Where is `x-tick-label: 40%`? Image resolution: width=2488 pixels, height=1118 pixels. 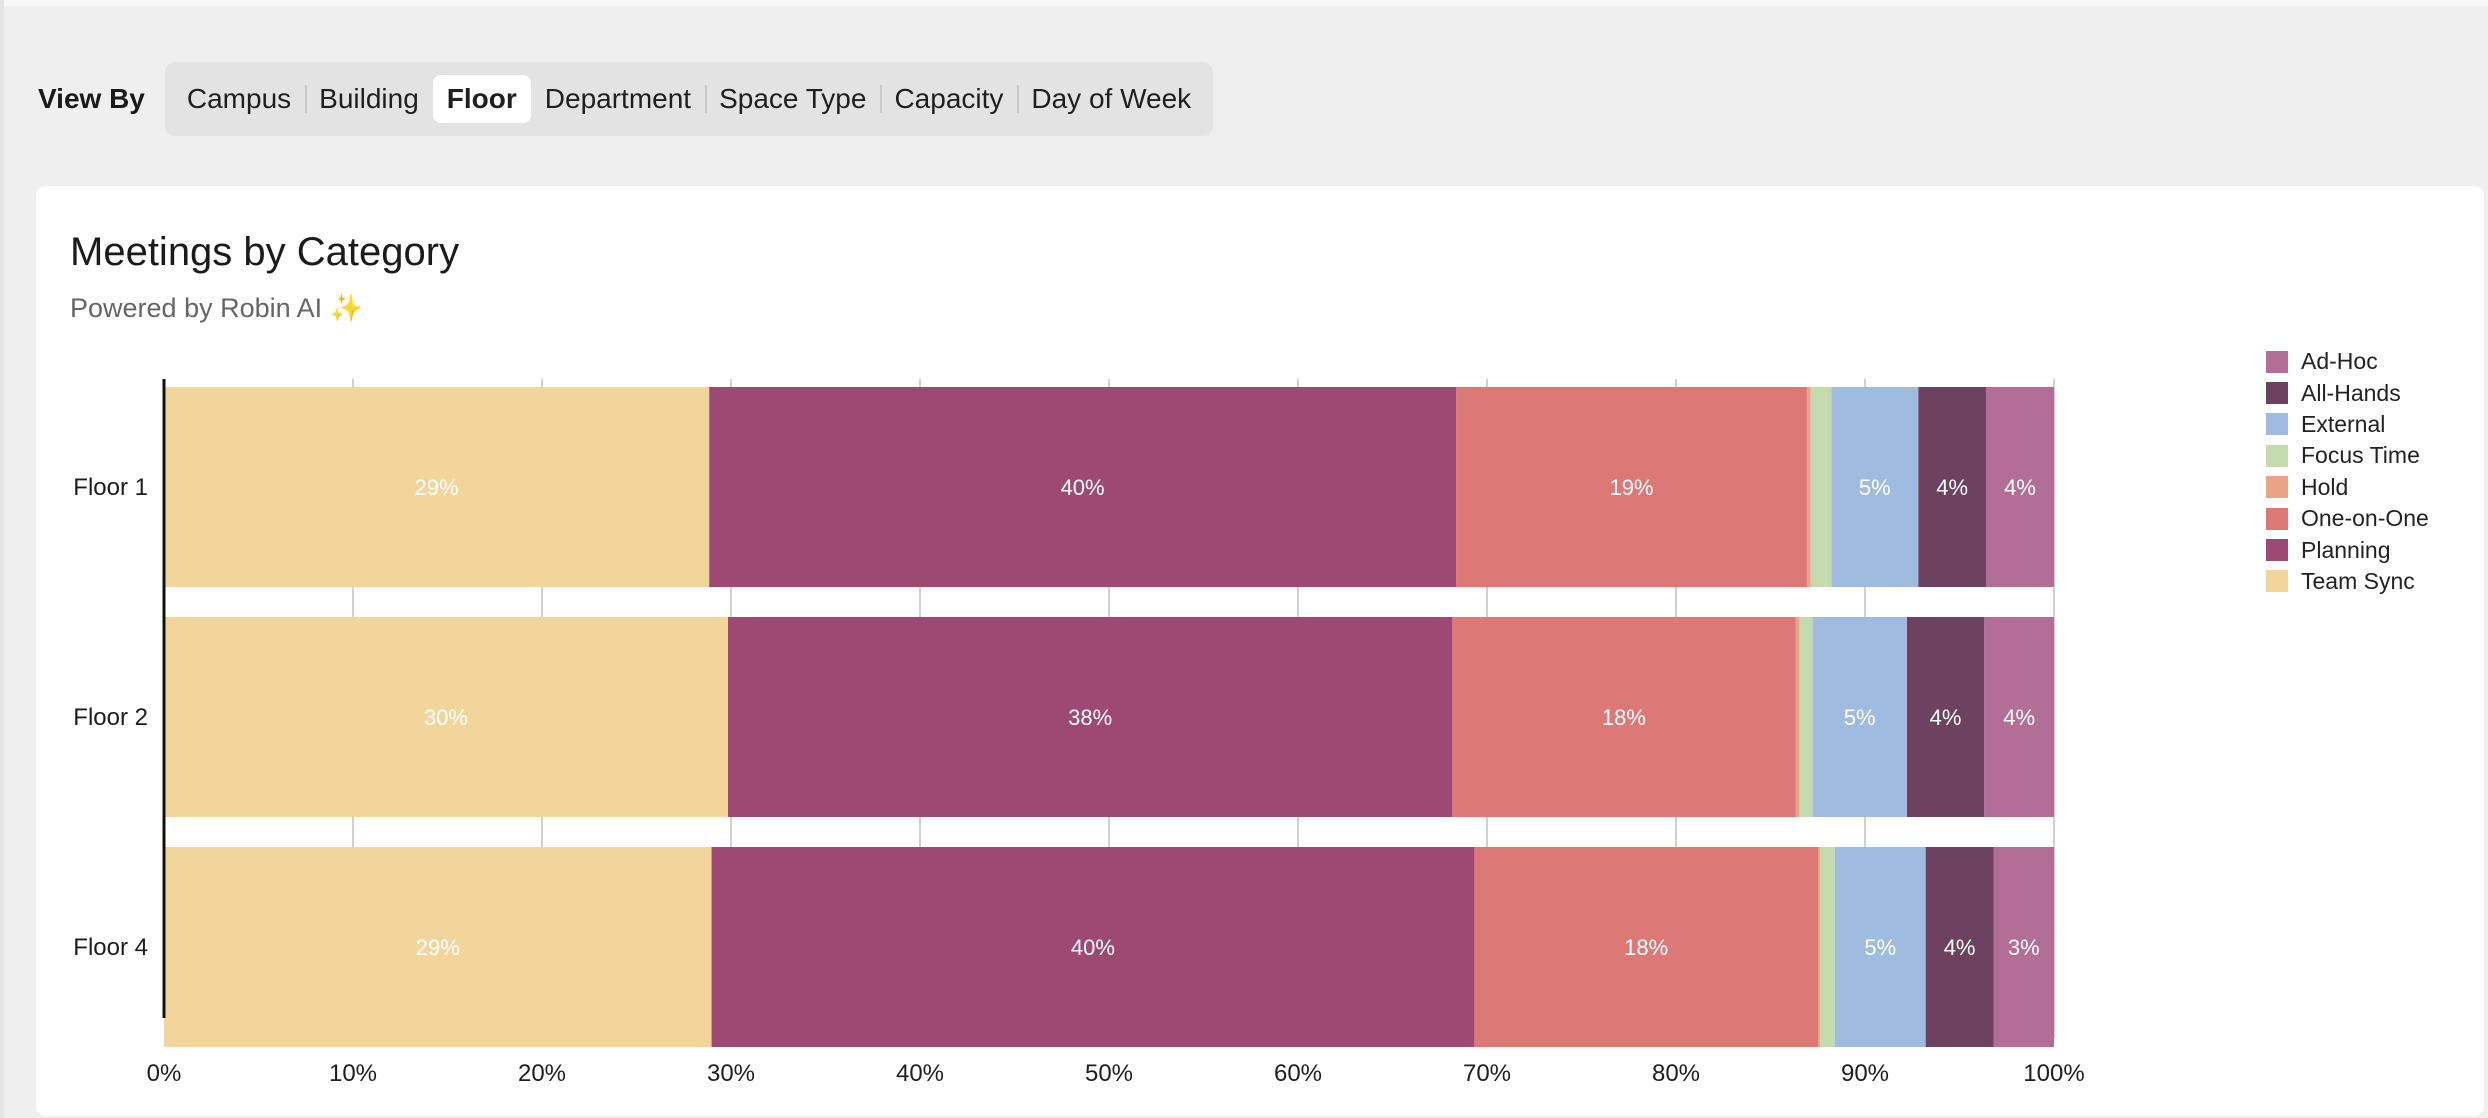 x-tick-label: 40% is located at coordinates (920, 1073).